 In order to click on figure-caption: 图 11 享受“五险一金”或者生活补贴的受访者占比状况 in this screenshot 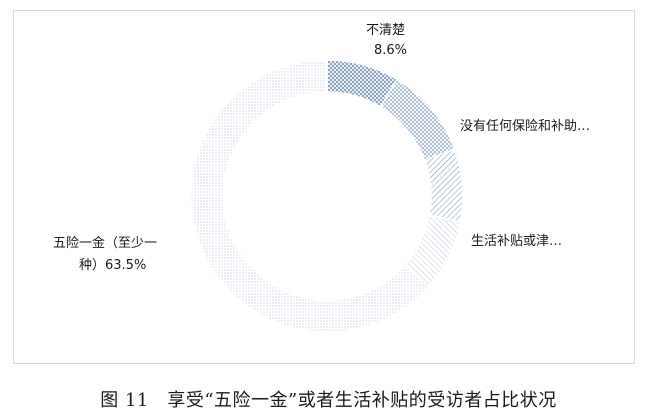, I will do `click(328, 400)`.